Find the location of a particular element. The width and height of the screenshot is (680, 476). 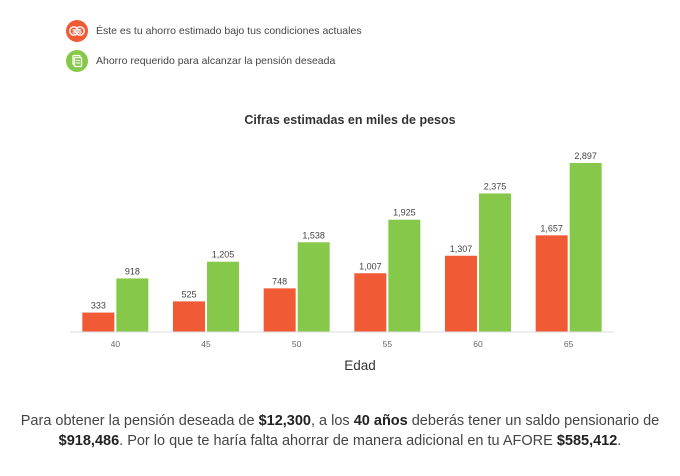

data-label-current-50: 748 is located at coordinates (279, 281).